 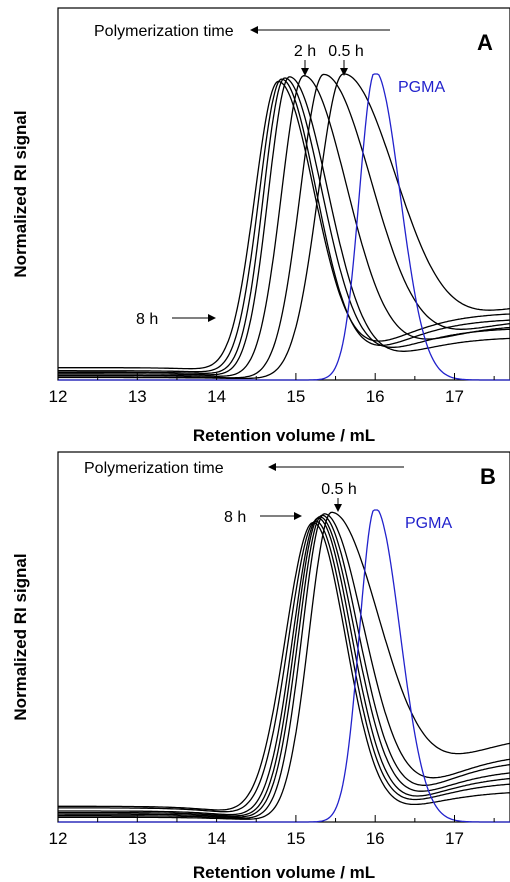 I want to click on panel-b-8h-arrowhead, so click(x=298, y=516).